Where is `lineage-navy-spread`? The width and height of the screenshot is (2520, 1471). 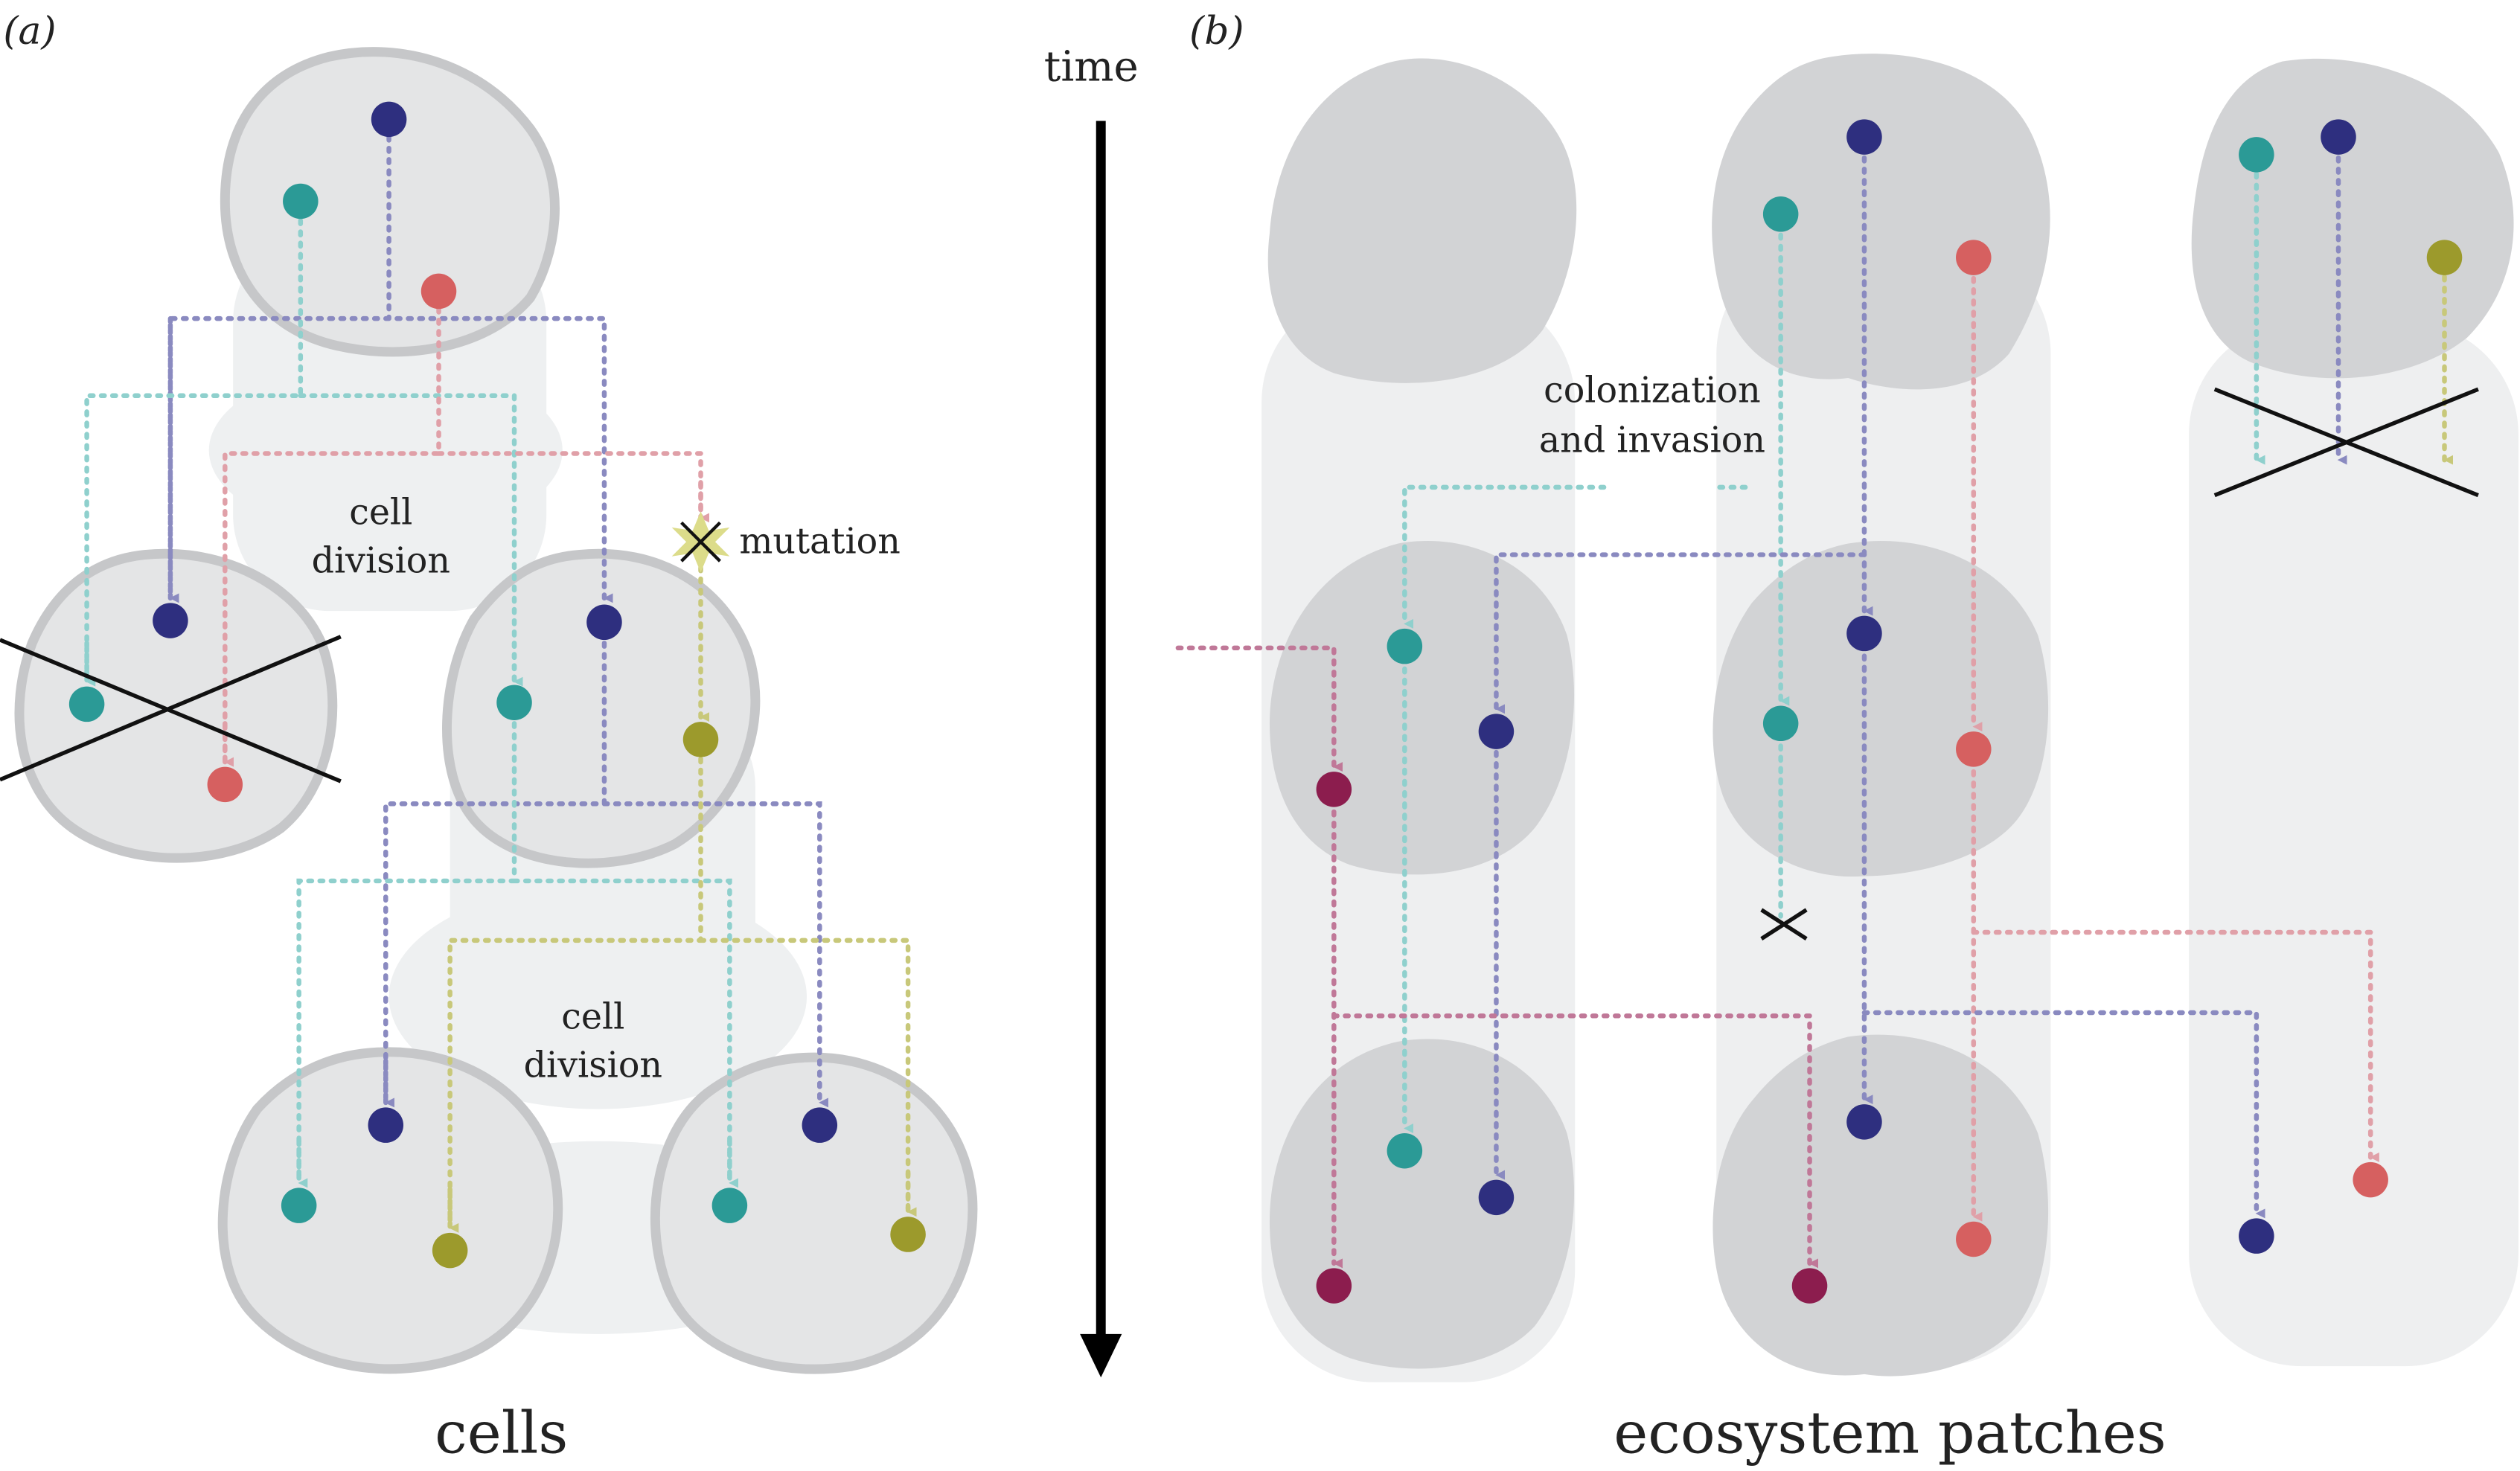 lineage-navy-spread is located at coordinates (2063, 1114).